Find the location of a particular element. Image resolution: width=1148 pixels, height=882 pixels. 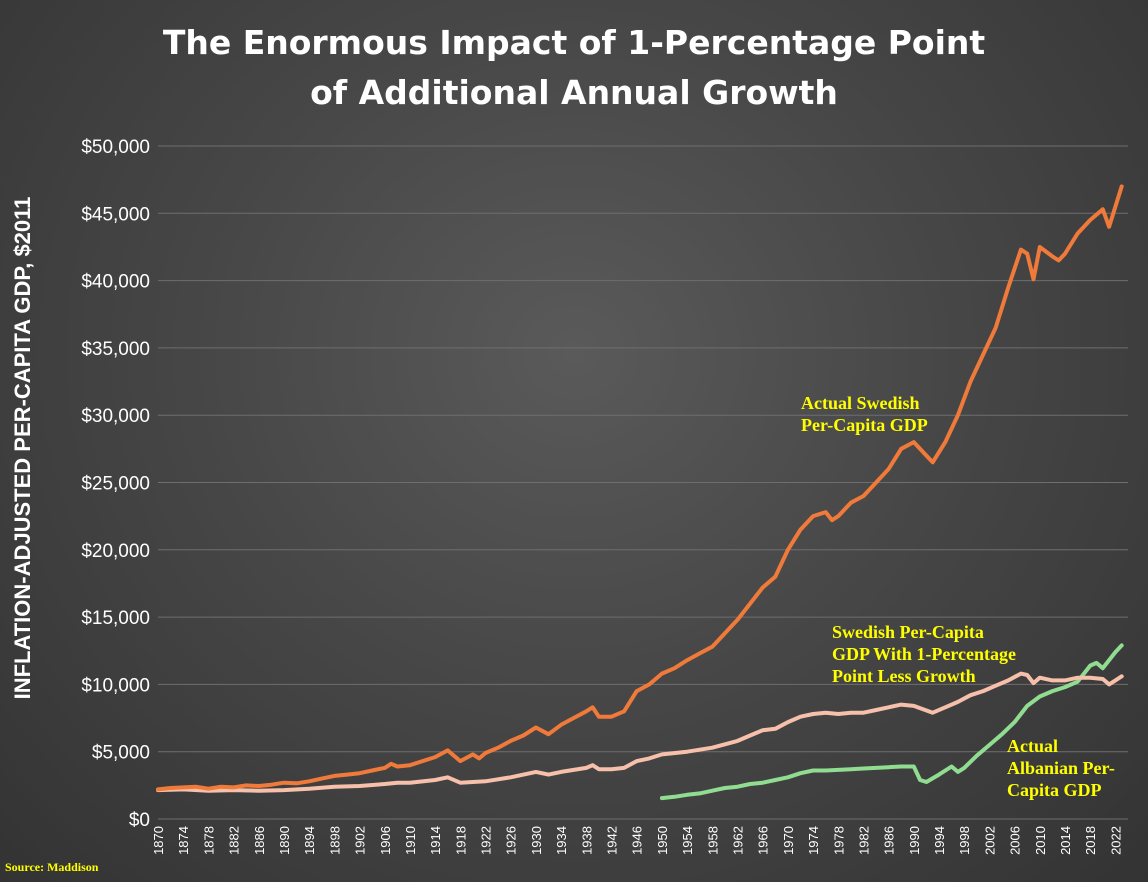

line-albanian-actual is located at coordinates (891, 722).